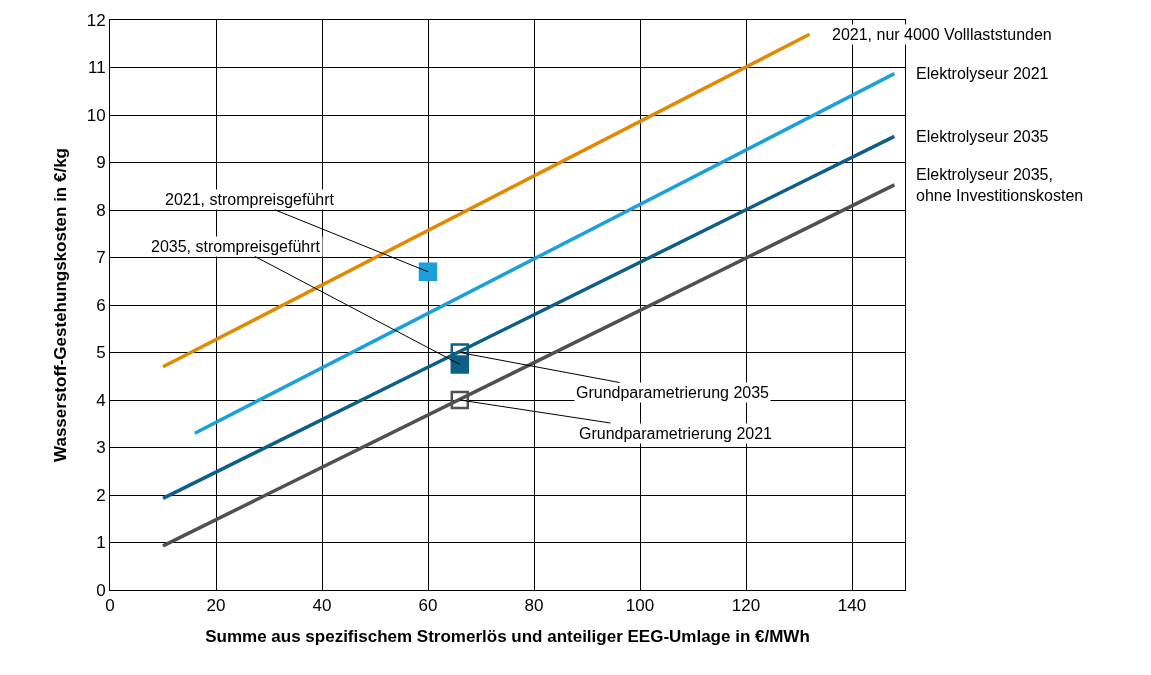  What do you see at coordinates (942, 34) in the screenshot?
I see `series-label: 2021, nur 4000 Volllaststunden` at bounding box center [942, 34].